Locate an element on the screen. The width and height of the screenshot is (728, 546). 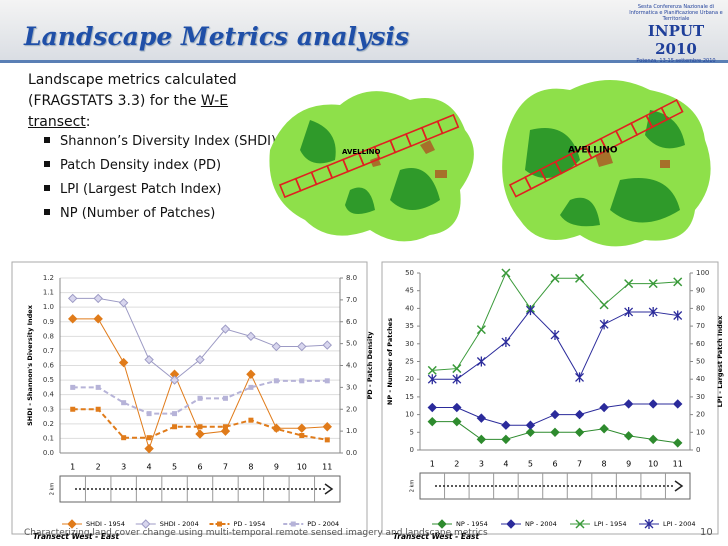
y-tick-label: 0.6 is located at coordinates (49, 366).